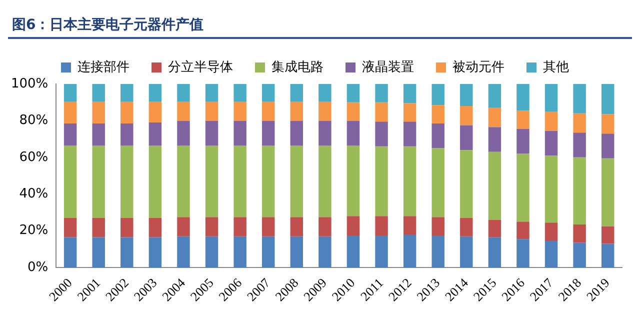  I want to click on y-tick-label: 20%, so click(33, 230).